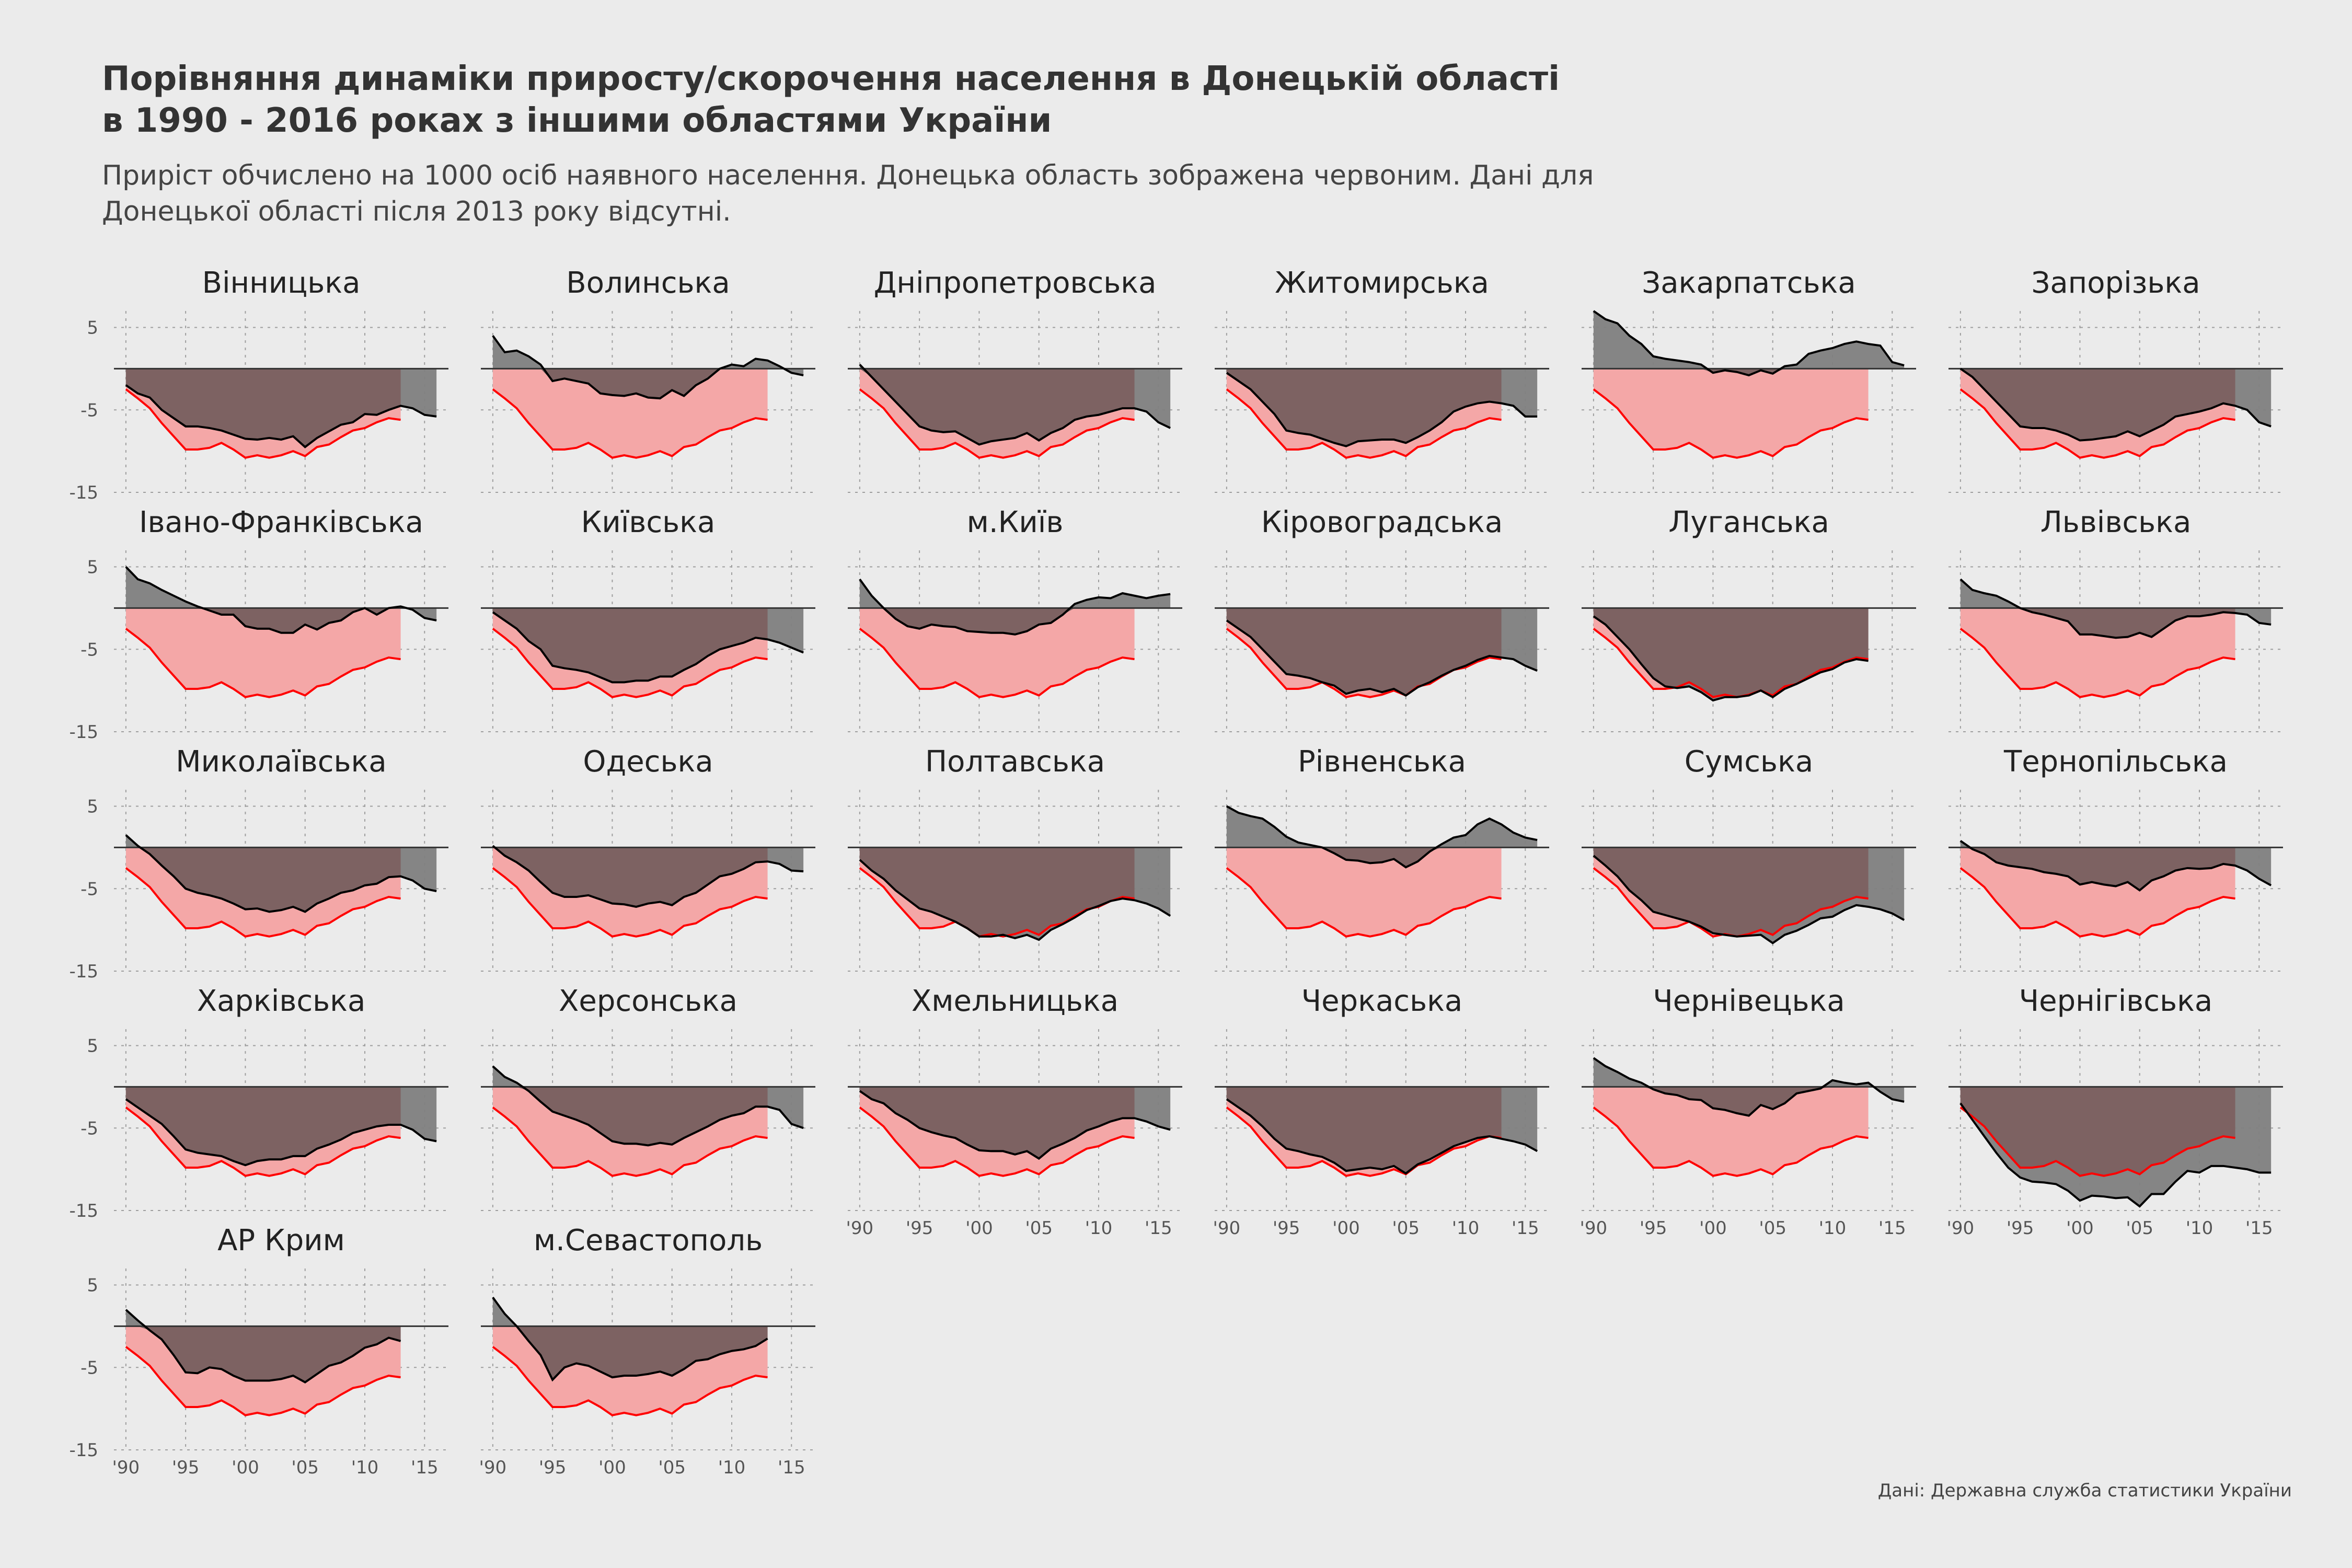 This screenshot has height=1568, width=2352. I want to click on panel-title: Запорізька, so click(2115, 283).